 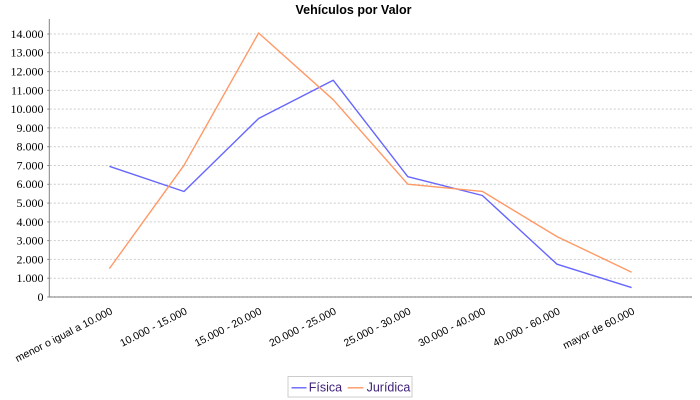 What do you see at coordinates (27, 109) in the screenshot?
I see `svg-text: 10.000` at bounding box center [27, 109].